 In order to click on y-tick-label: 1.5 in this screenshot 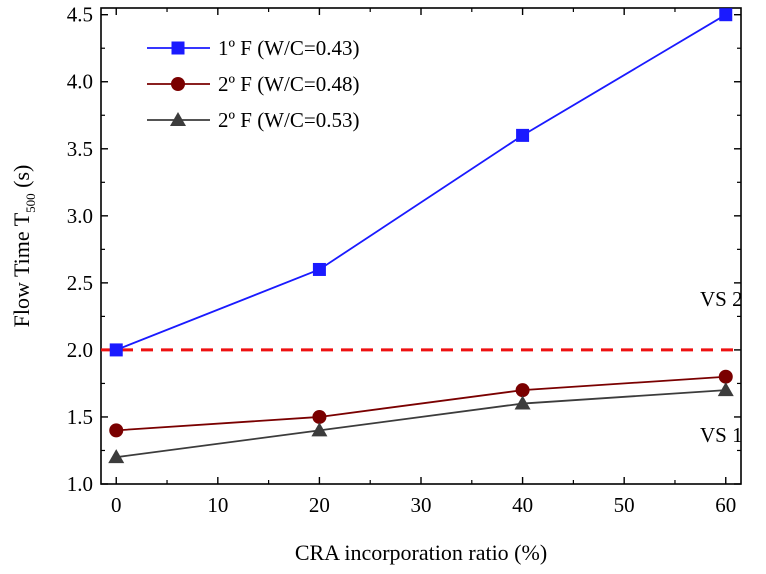, I will do `click(80, 417)`.